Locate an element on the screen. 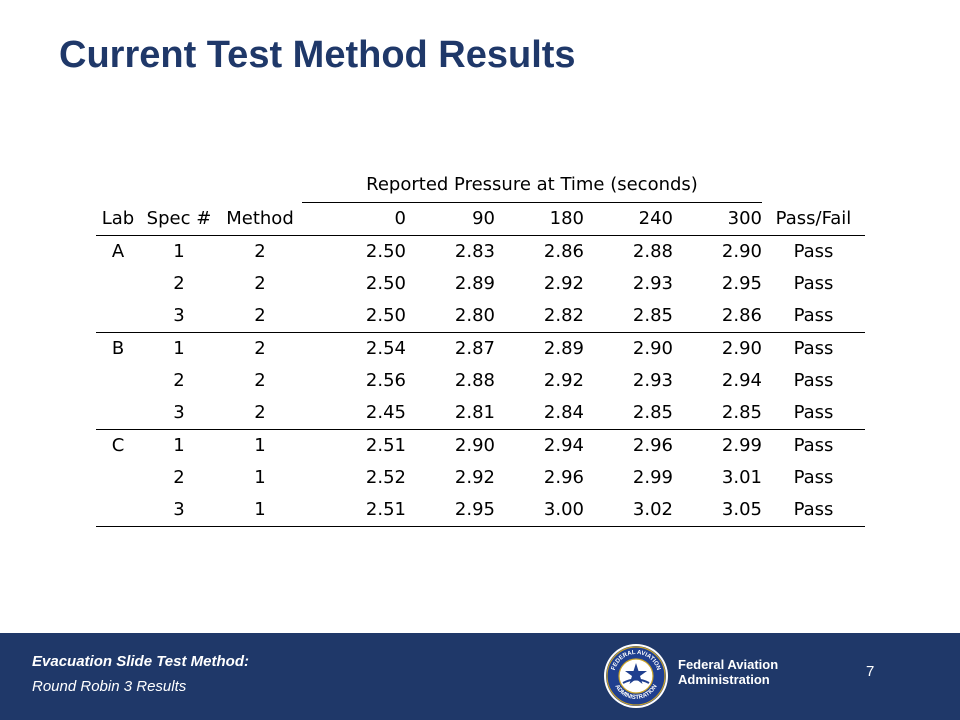  cell-pressure: 2.45 is located at coordinates (354, 413).